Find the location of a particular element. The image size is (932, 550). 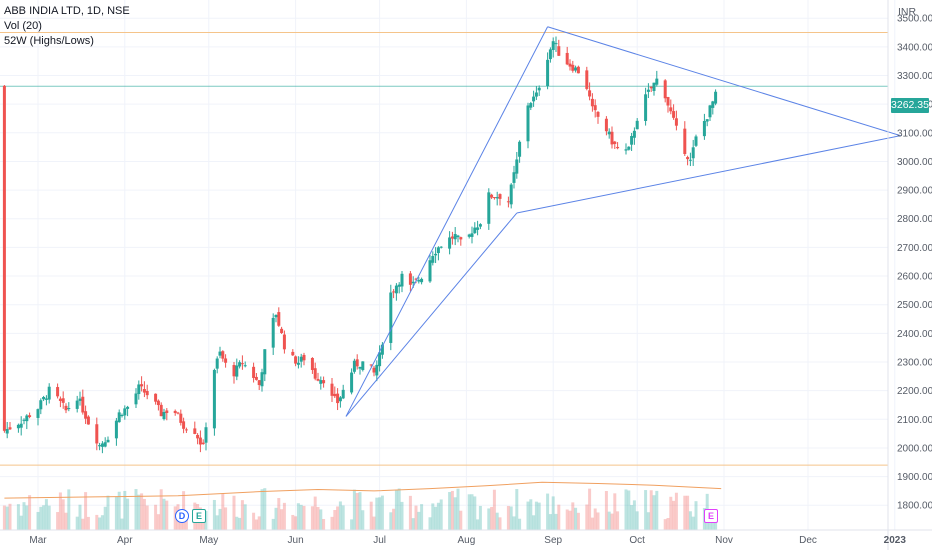

price-tick-label: 3300.00 is located at coordinates (914, 76).